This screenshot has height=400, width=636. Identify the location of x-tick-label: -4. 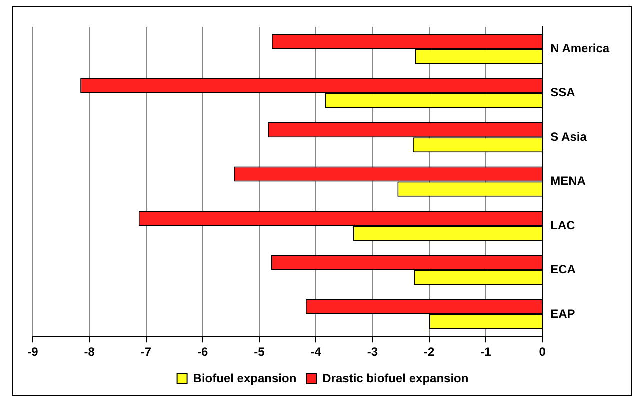
(316, 352).